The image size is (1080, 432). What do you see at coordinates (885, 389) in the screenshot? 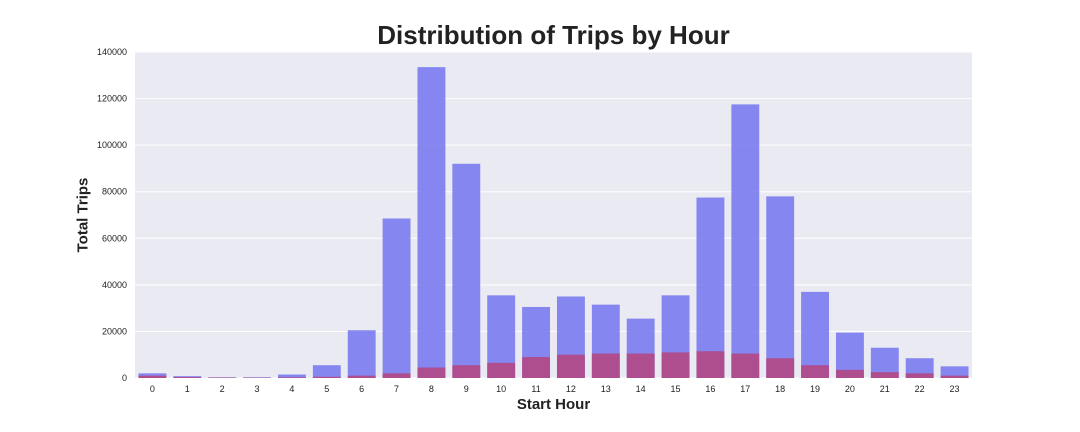
I see `x-tick-label: 21` at bounding box center [885, 389].